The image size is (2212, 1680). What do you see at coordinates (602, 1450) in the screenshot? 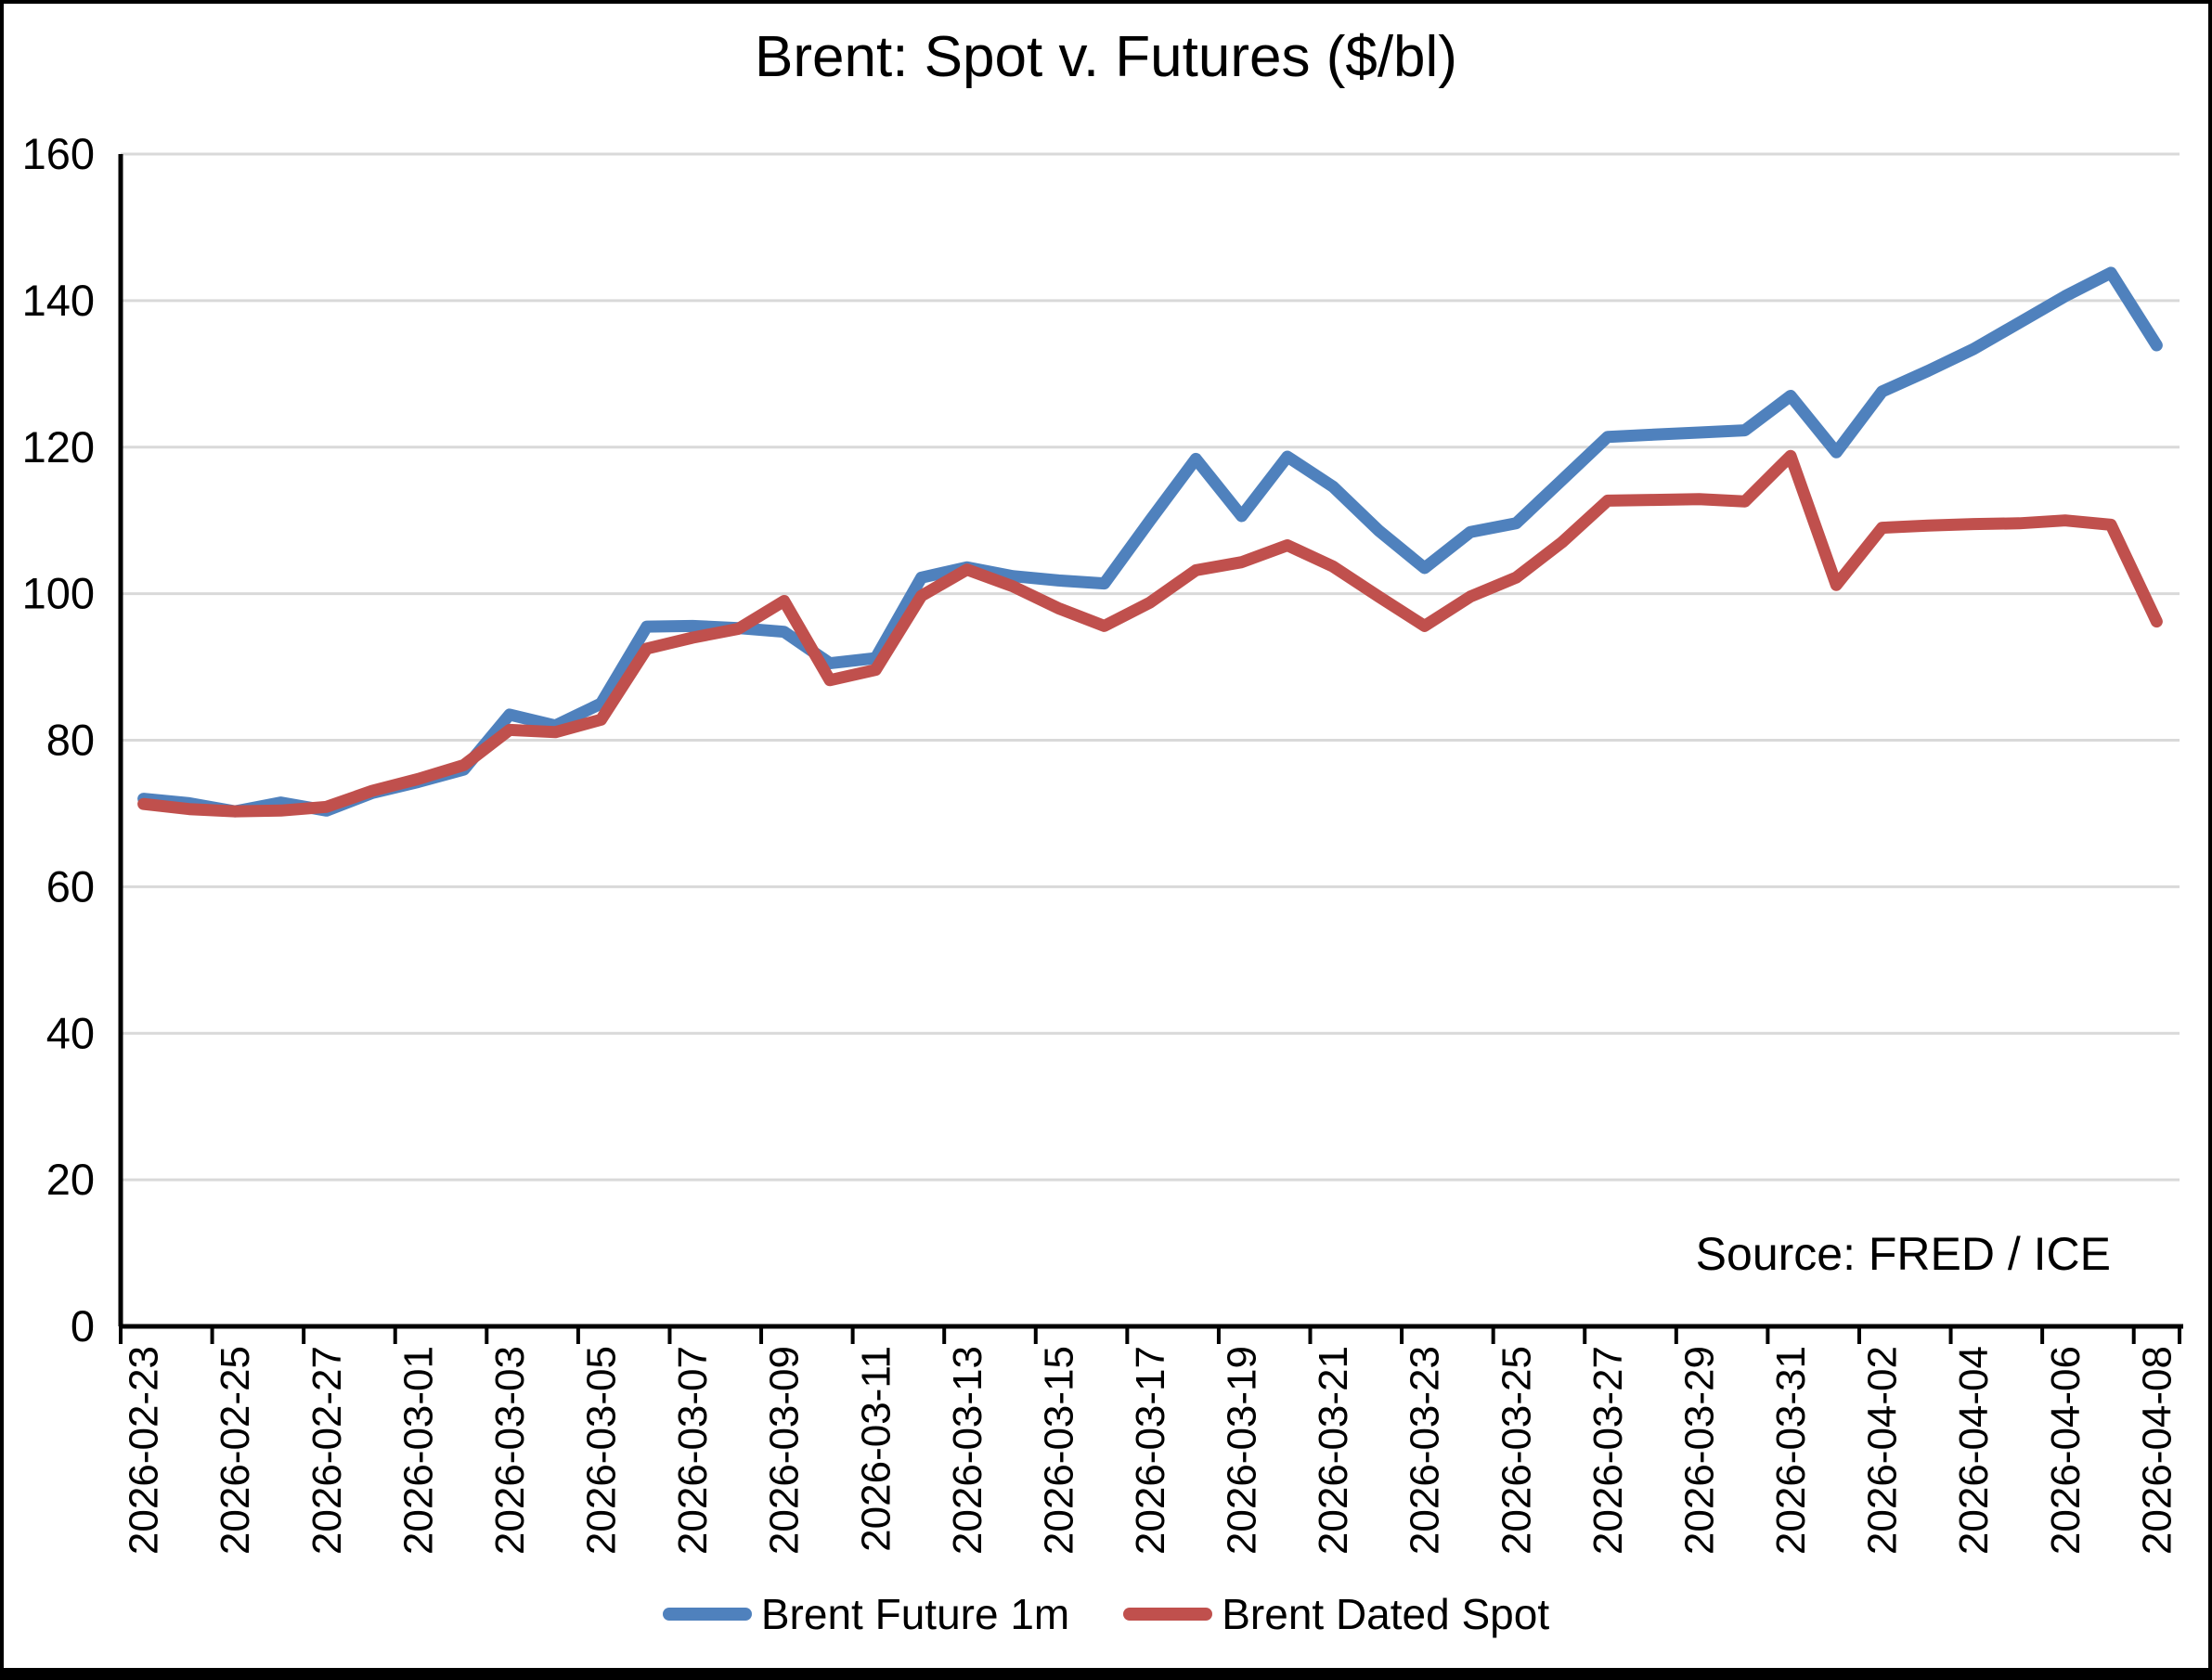
I see `x-axis-tick-label: 2026-03-05` at bounding box center [602, 1450].